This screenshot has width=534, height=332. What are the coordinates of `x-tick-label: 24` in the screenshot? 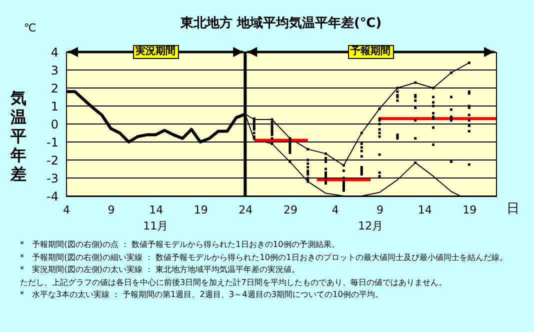 It's located at (245, 210).